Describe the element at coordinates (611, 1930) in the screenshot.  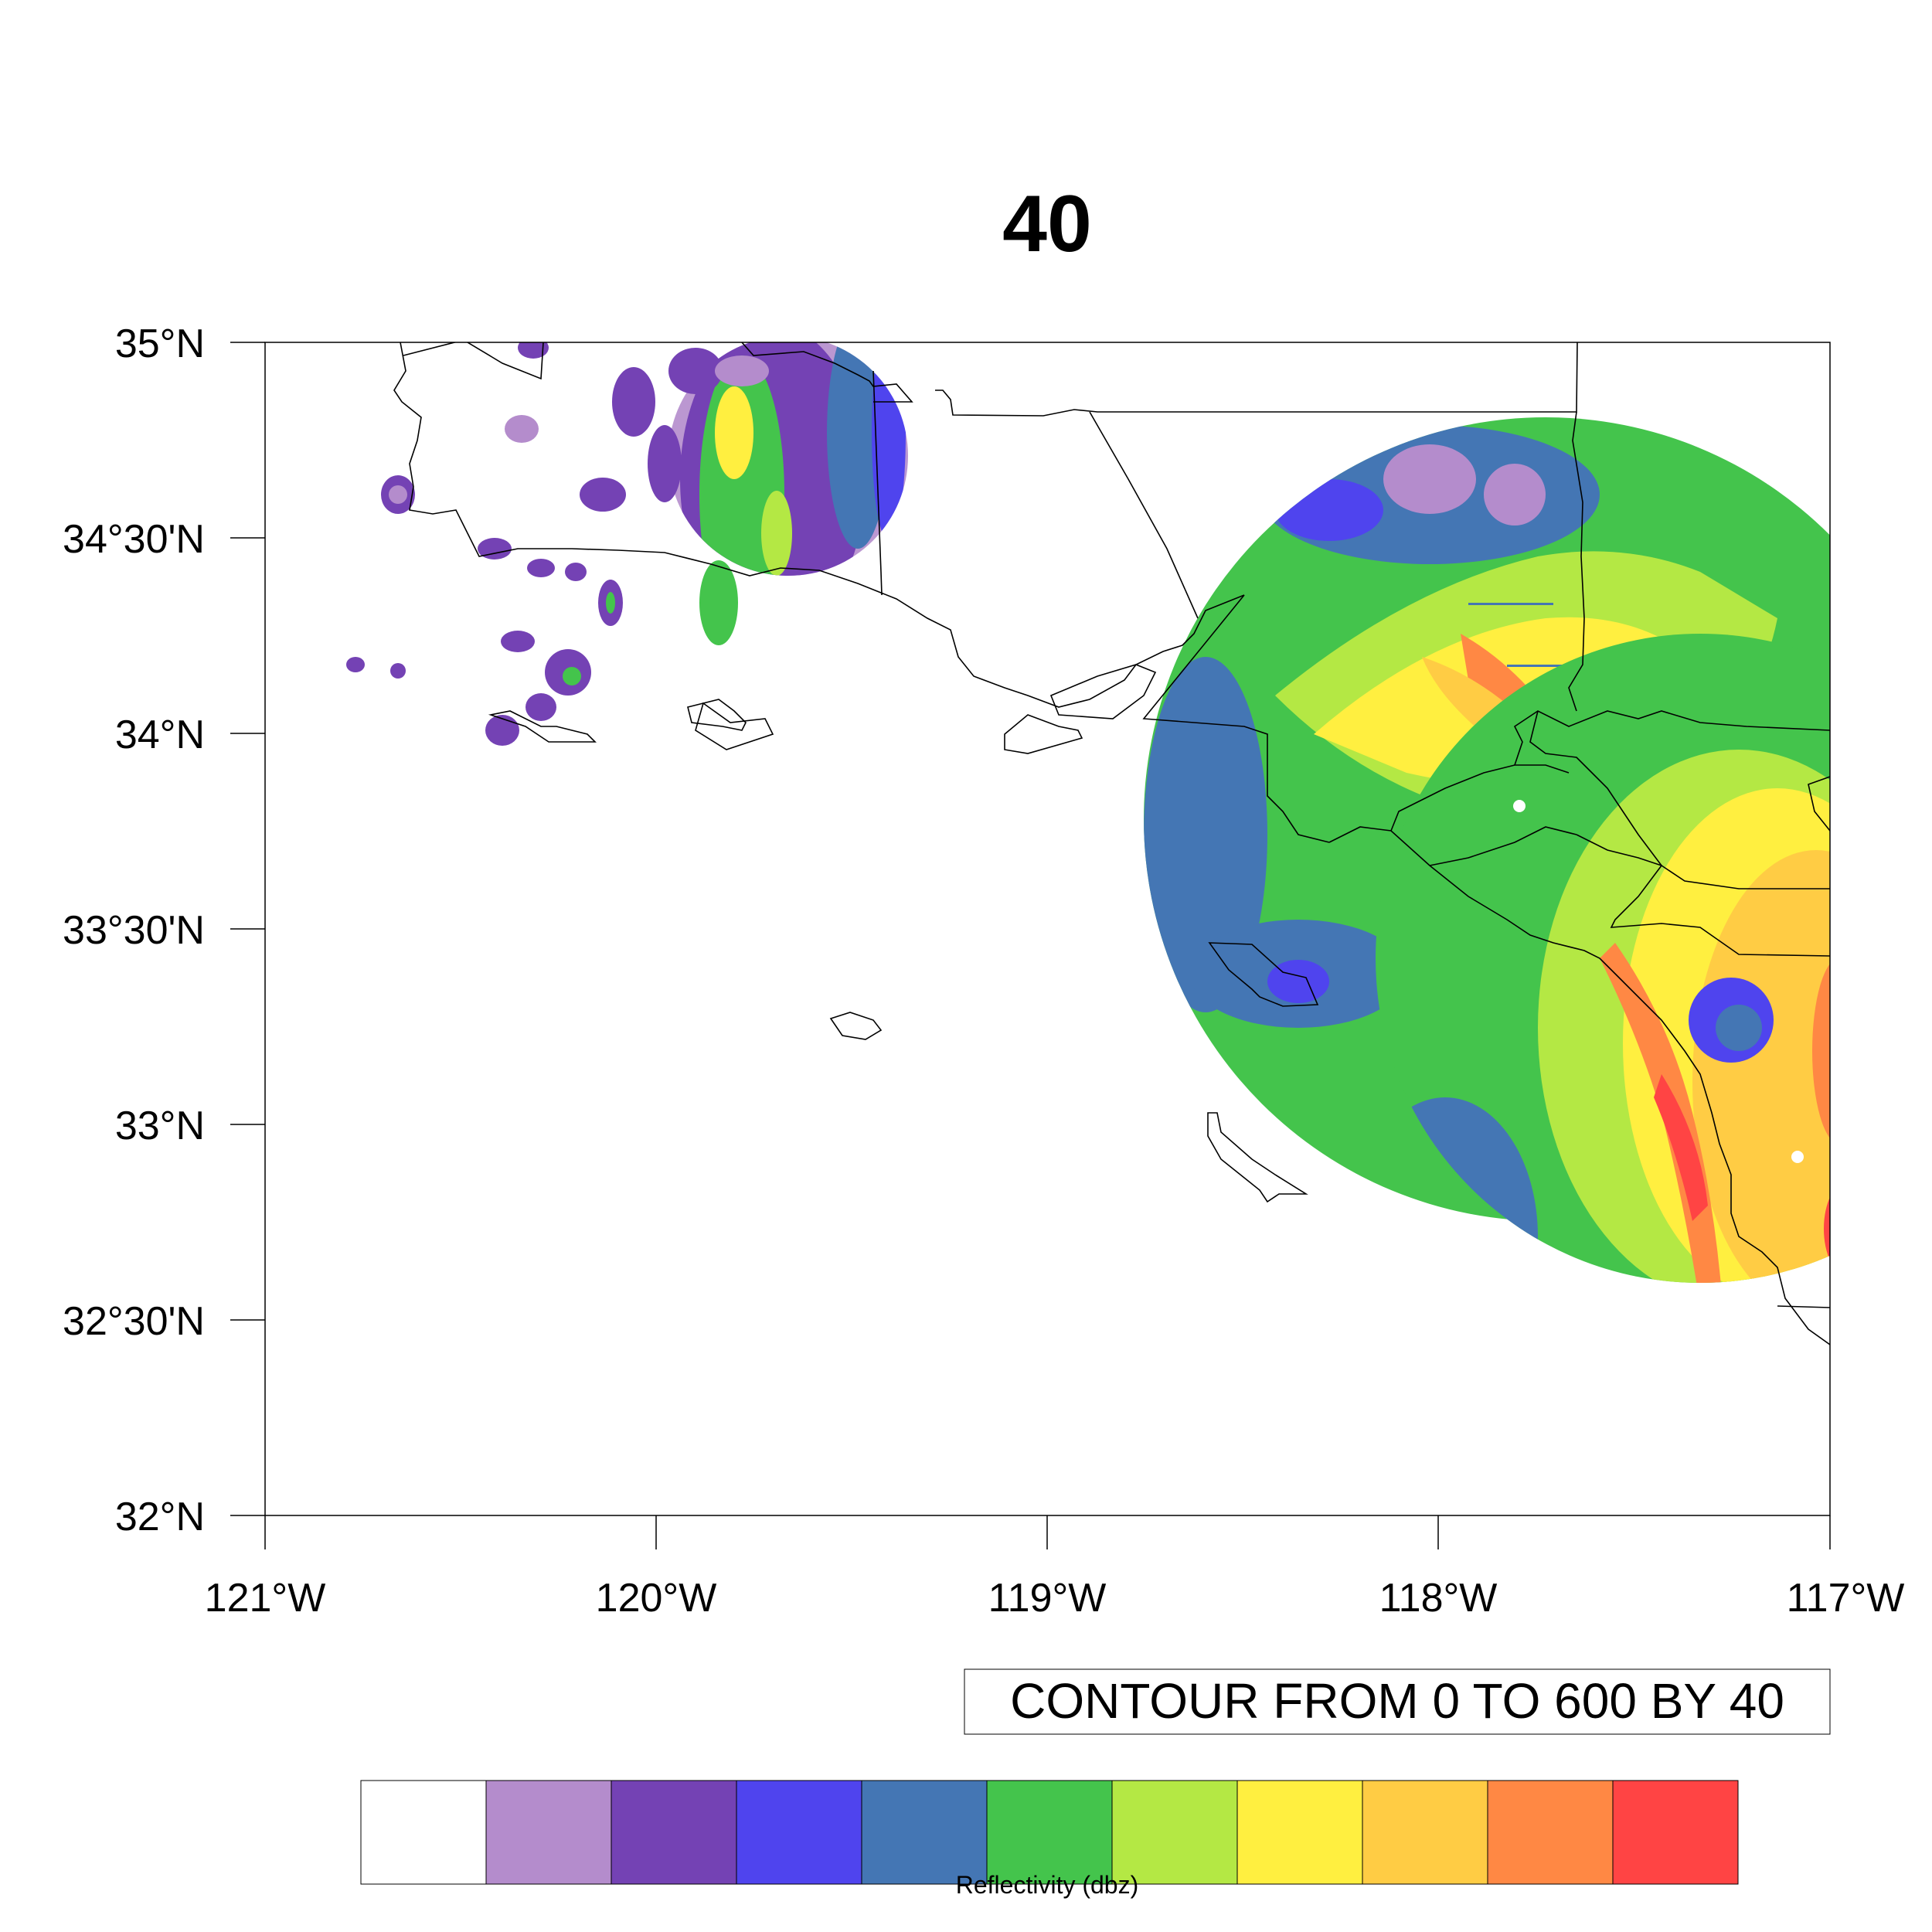
I see `colorbar-tick-label: 10` at that location.